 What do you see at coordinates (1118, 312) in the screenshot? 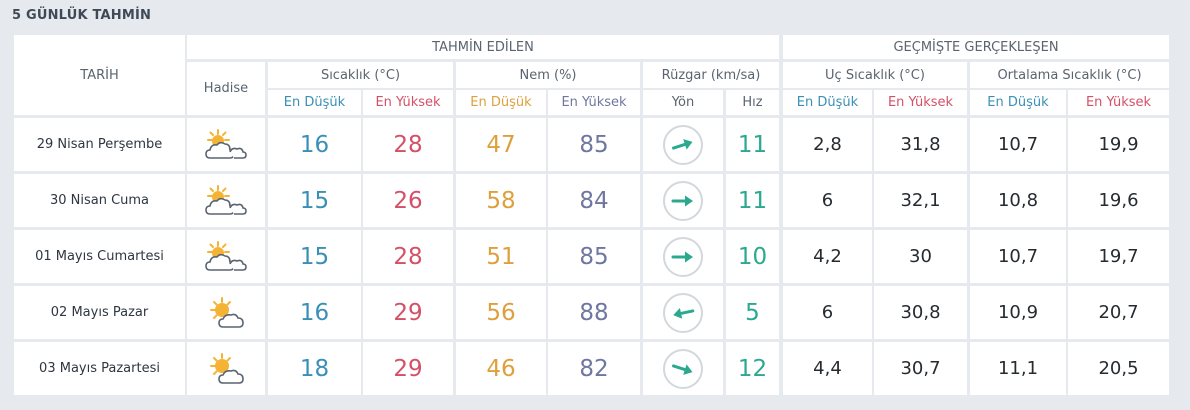
I see `average-temp-high: 20,7` at bounding box center [1118, 312].